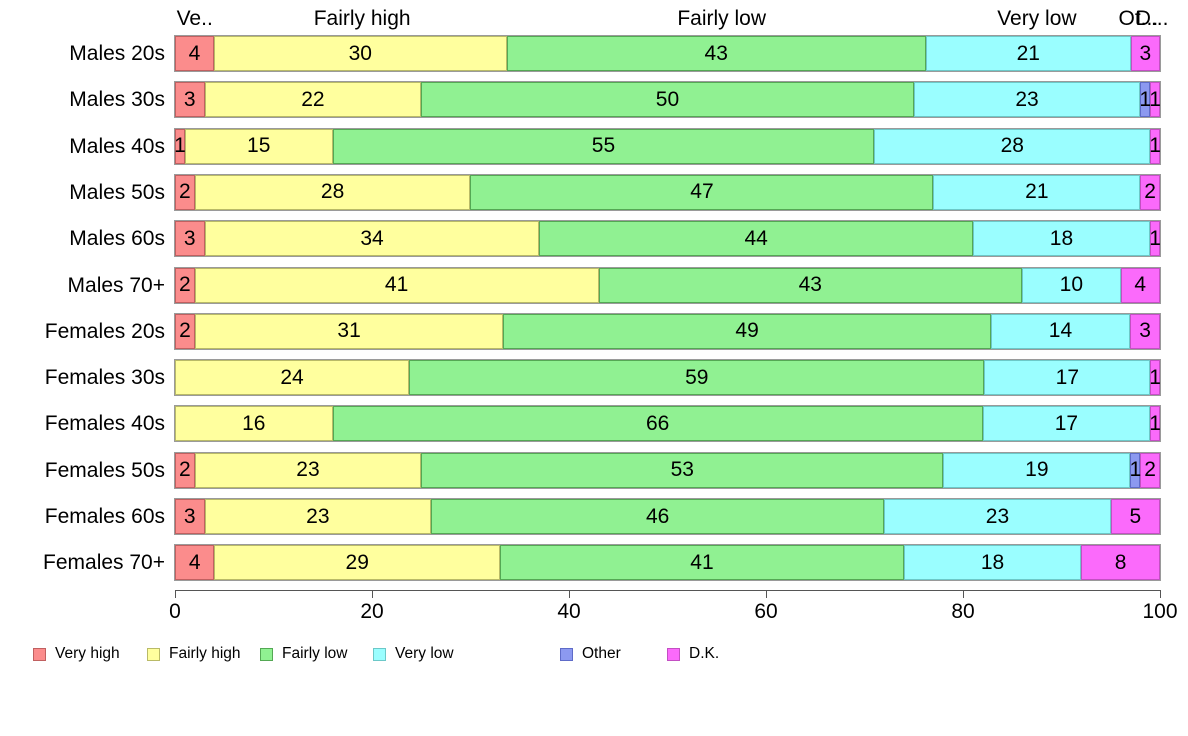  Describe the element at coordinates (667, 100) in the screenshot. I see `bar-segment-fairly-low: 50` at that location.